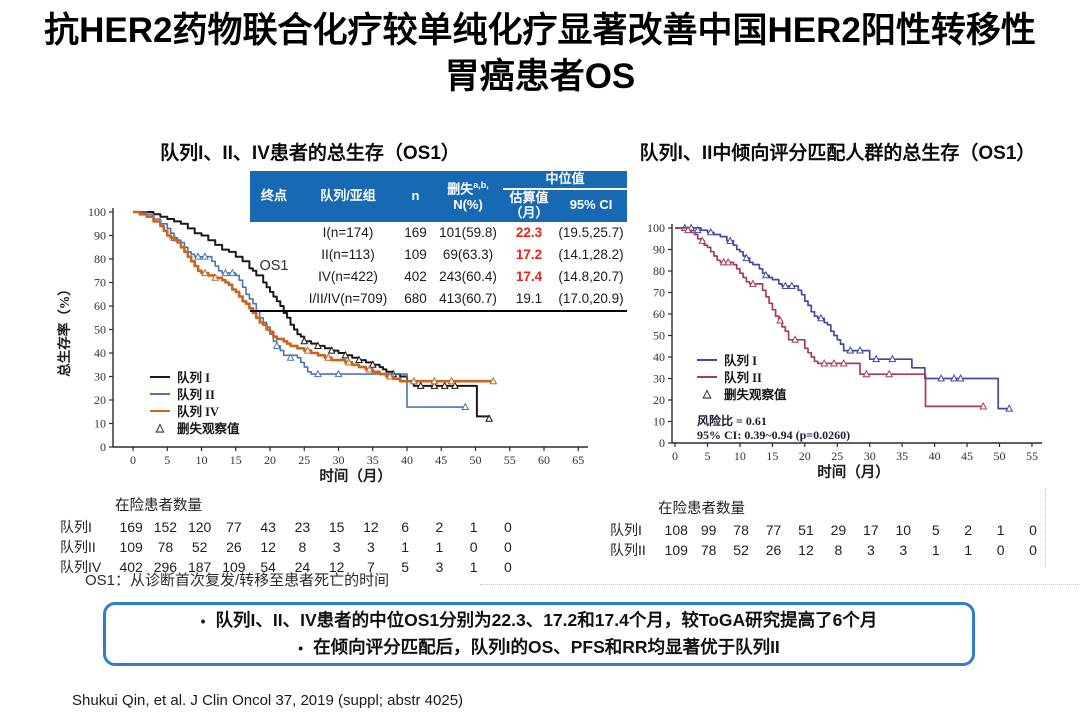 The height and width of the screenshot is (721, 1080). I want to click on at-risk-count: 99, so click(708, 530).